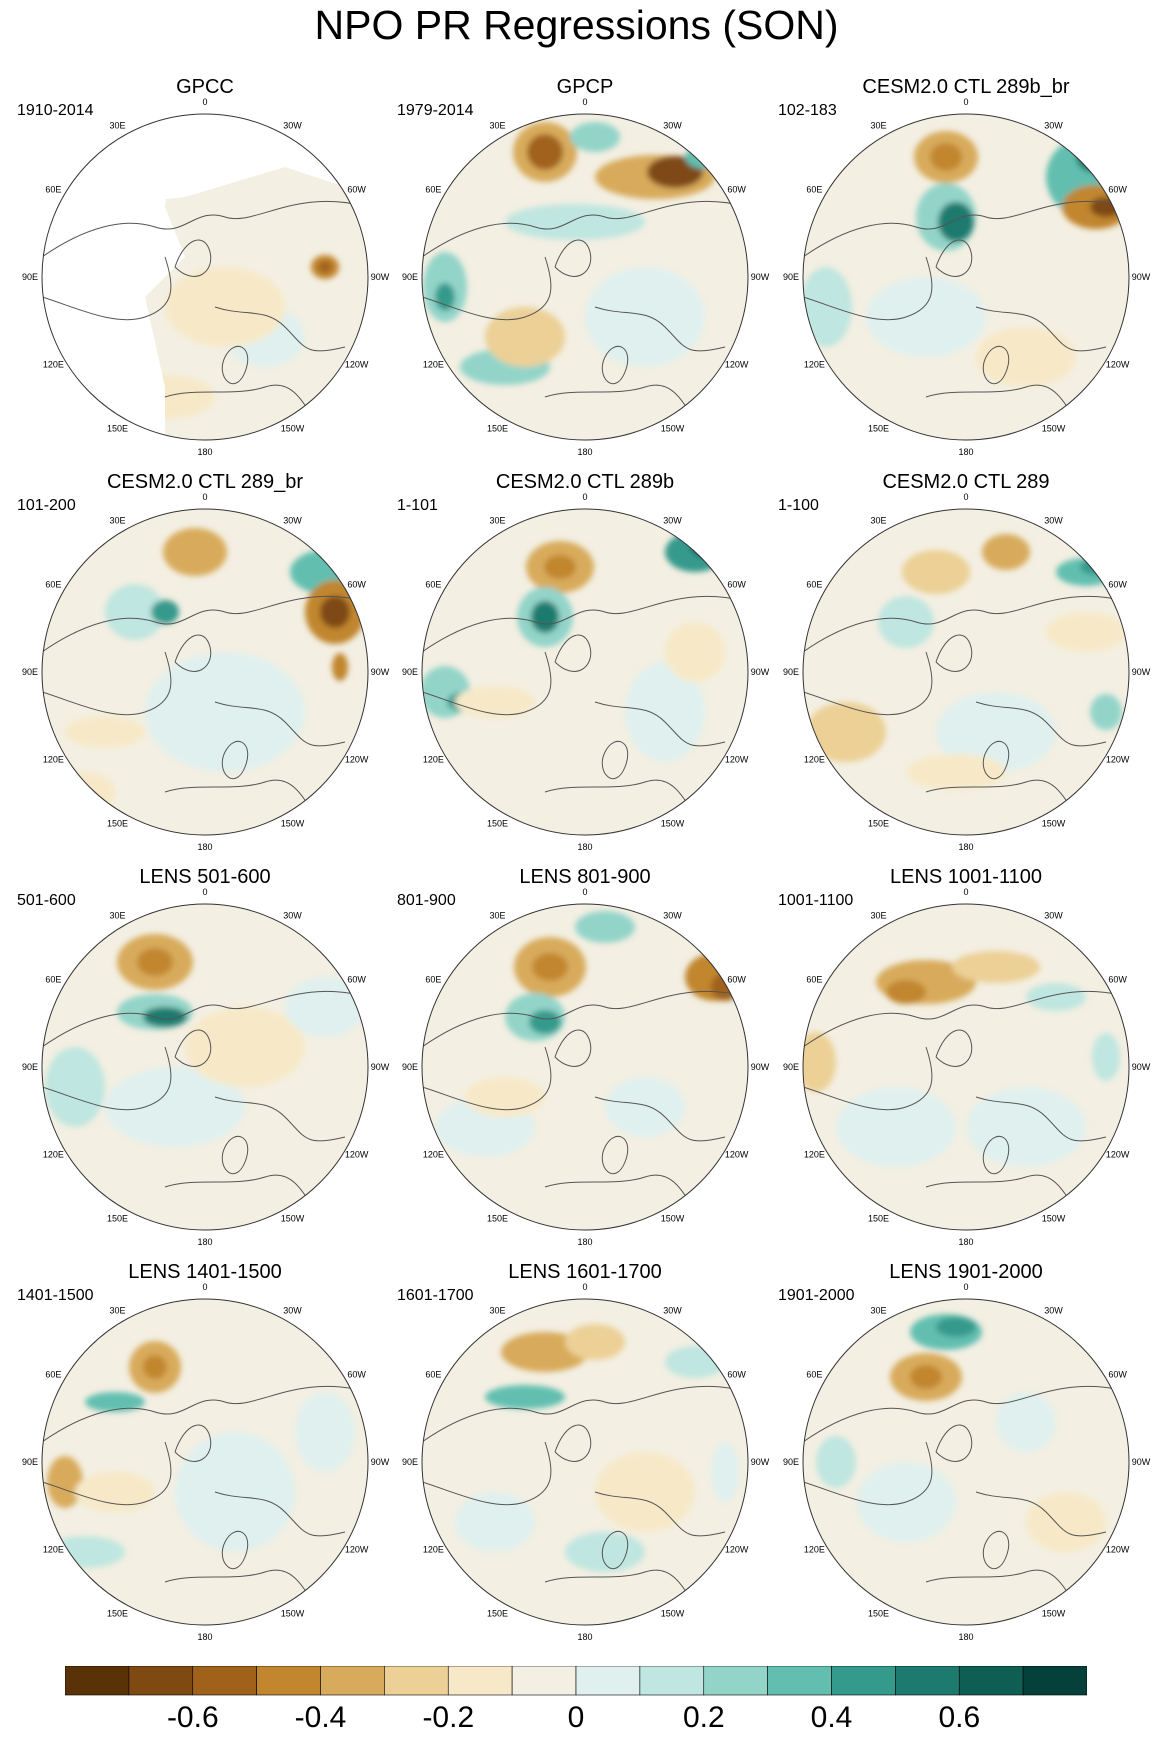  What do you see at coordinates (55, 110) in the screenshot?
I see `panel-period: 1910-2014` at bounding box center [55, 110].